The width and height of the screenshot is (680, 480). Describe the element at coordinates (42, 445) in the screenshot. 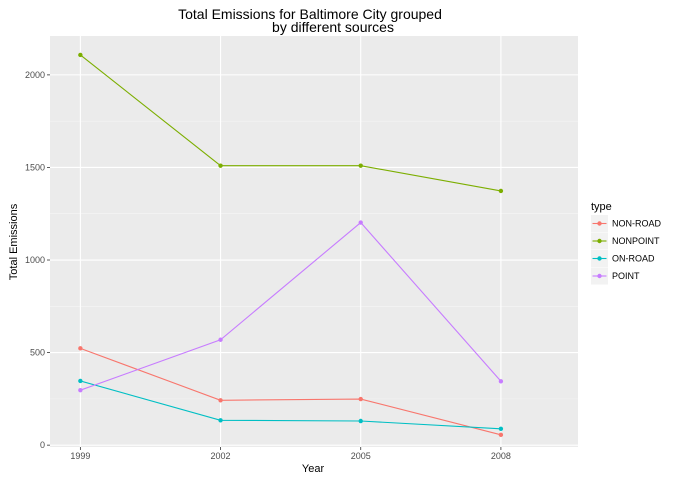

I see `y-tick-label: 0` at that location.